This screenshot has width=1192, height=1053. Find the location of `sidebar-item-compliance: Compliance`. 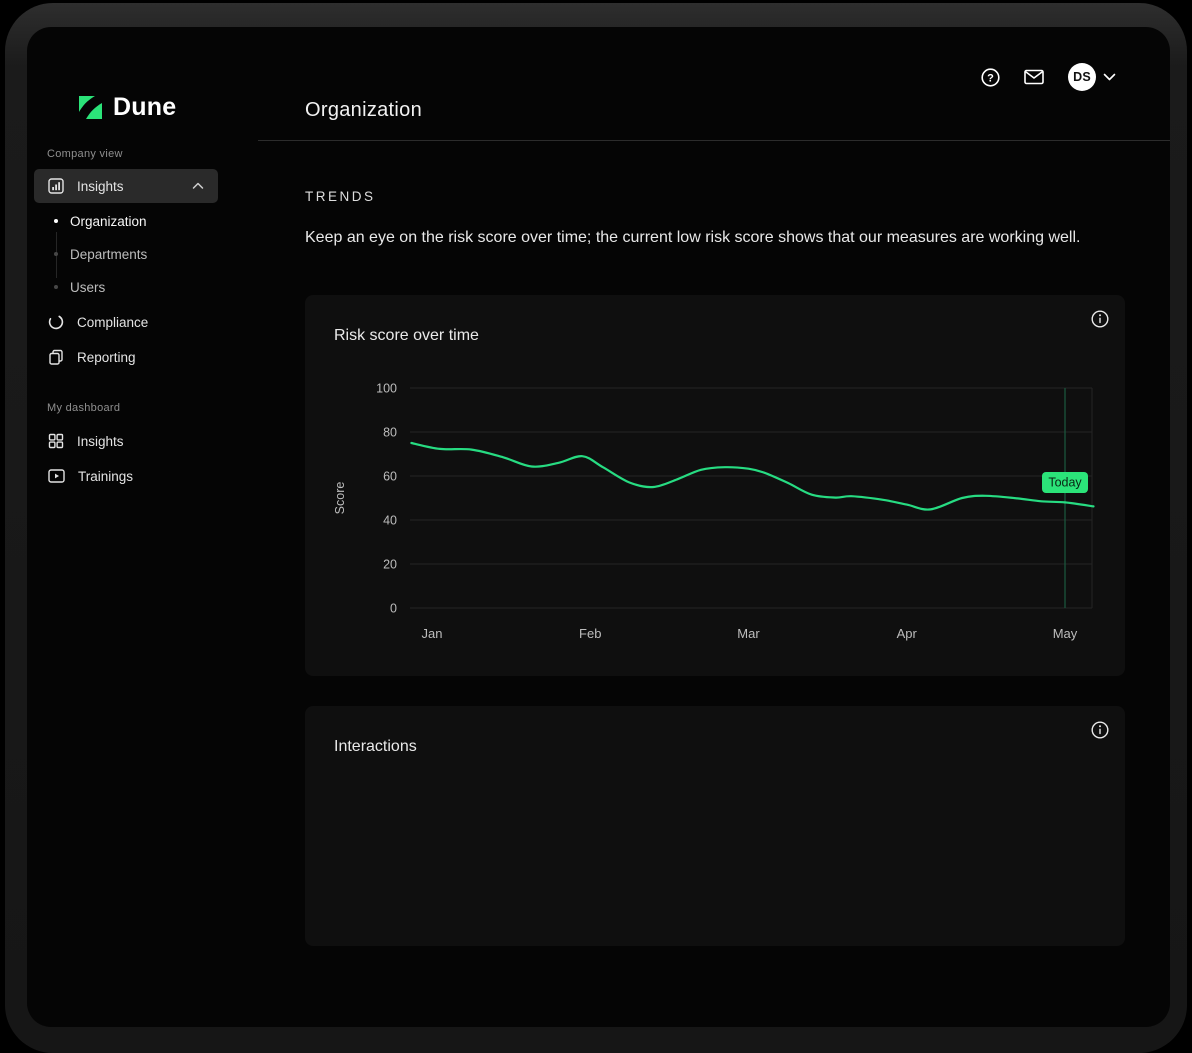

sidebar-item-compliance: Compliance is located at coordinates (126, 322).